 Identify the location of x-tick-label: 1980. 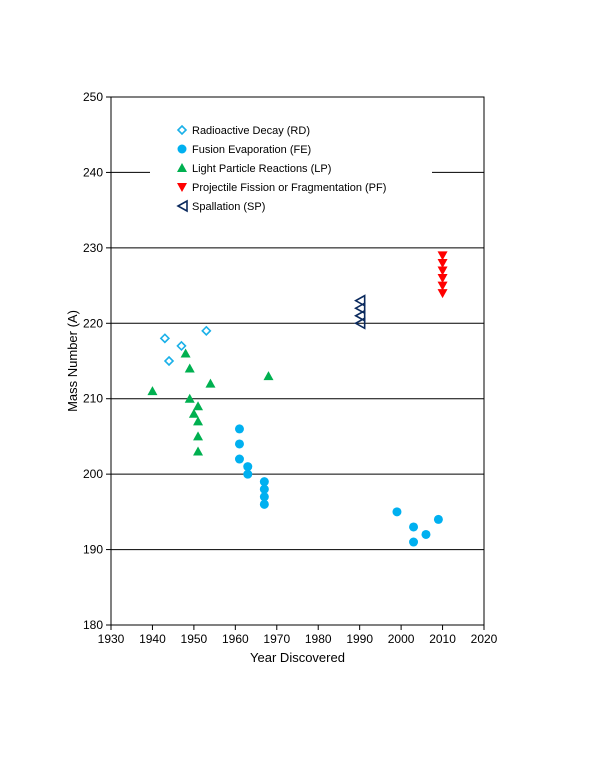
(318, 639).